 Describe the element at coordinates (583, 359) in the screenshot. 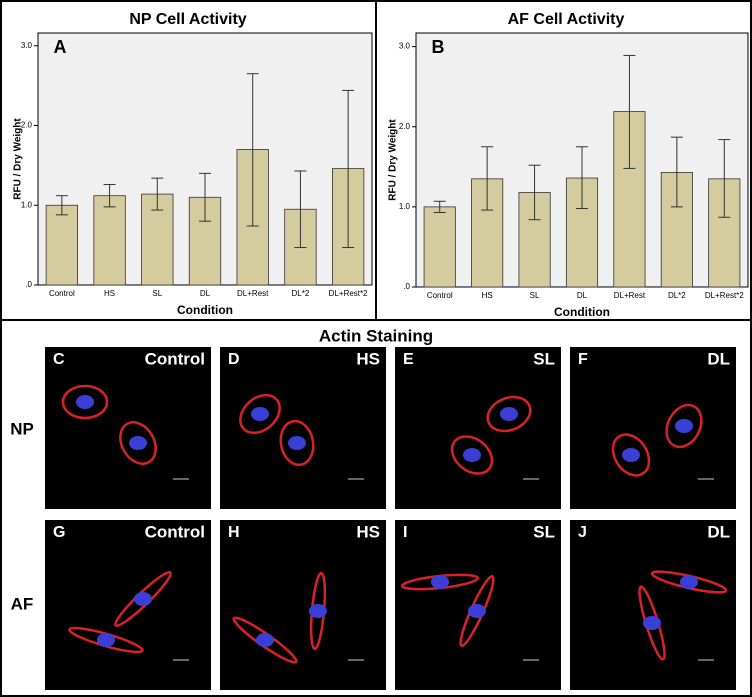

I see `panel-letter: F` at that location.